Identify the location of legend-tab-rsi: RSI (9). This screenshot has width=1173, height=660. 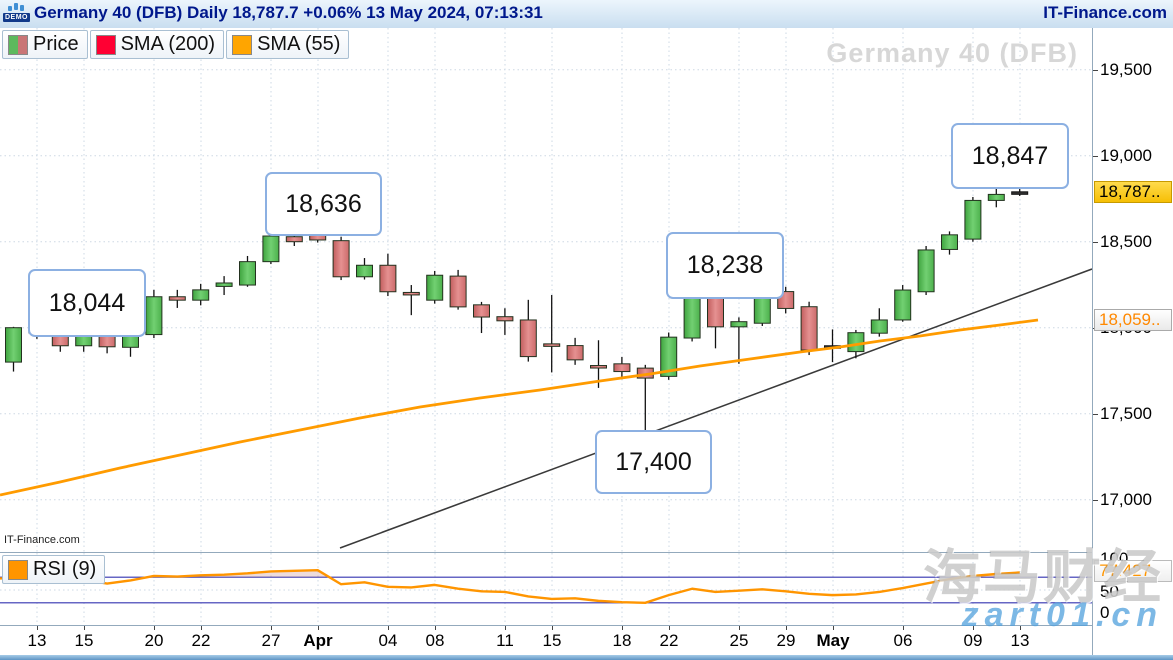
(54, 569).